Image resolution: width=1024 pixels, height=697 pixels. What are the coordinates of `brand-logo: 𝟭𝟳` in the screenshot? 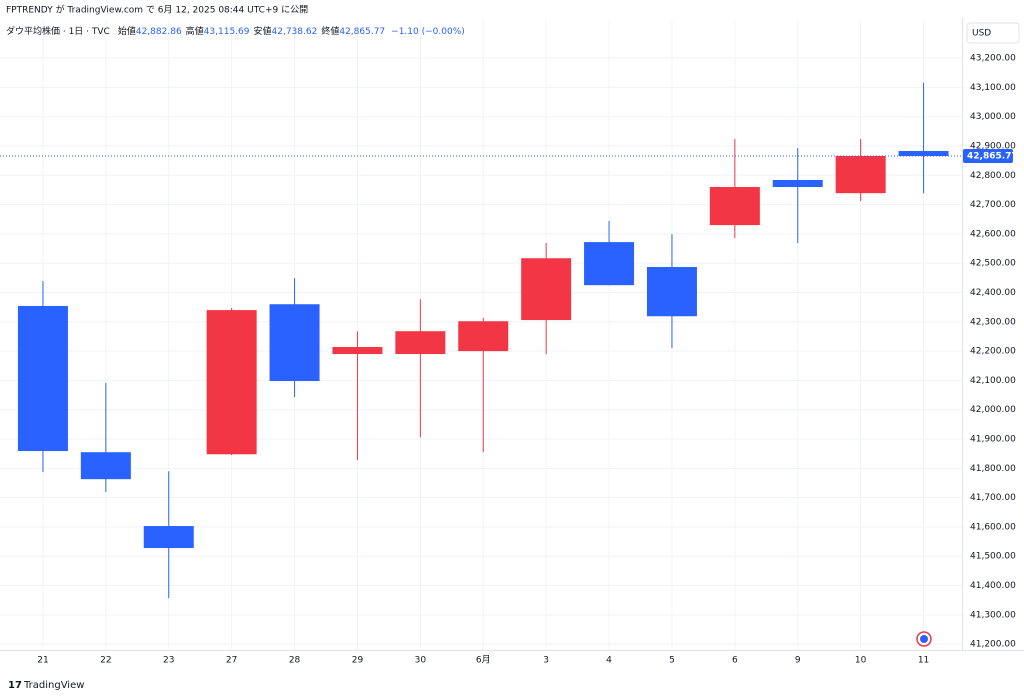 It's located at (15, 685).